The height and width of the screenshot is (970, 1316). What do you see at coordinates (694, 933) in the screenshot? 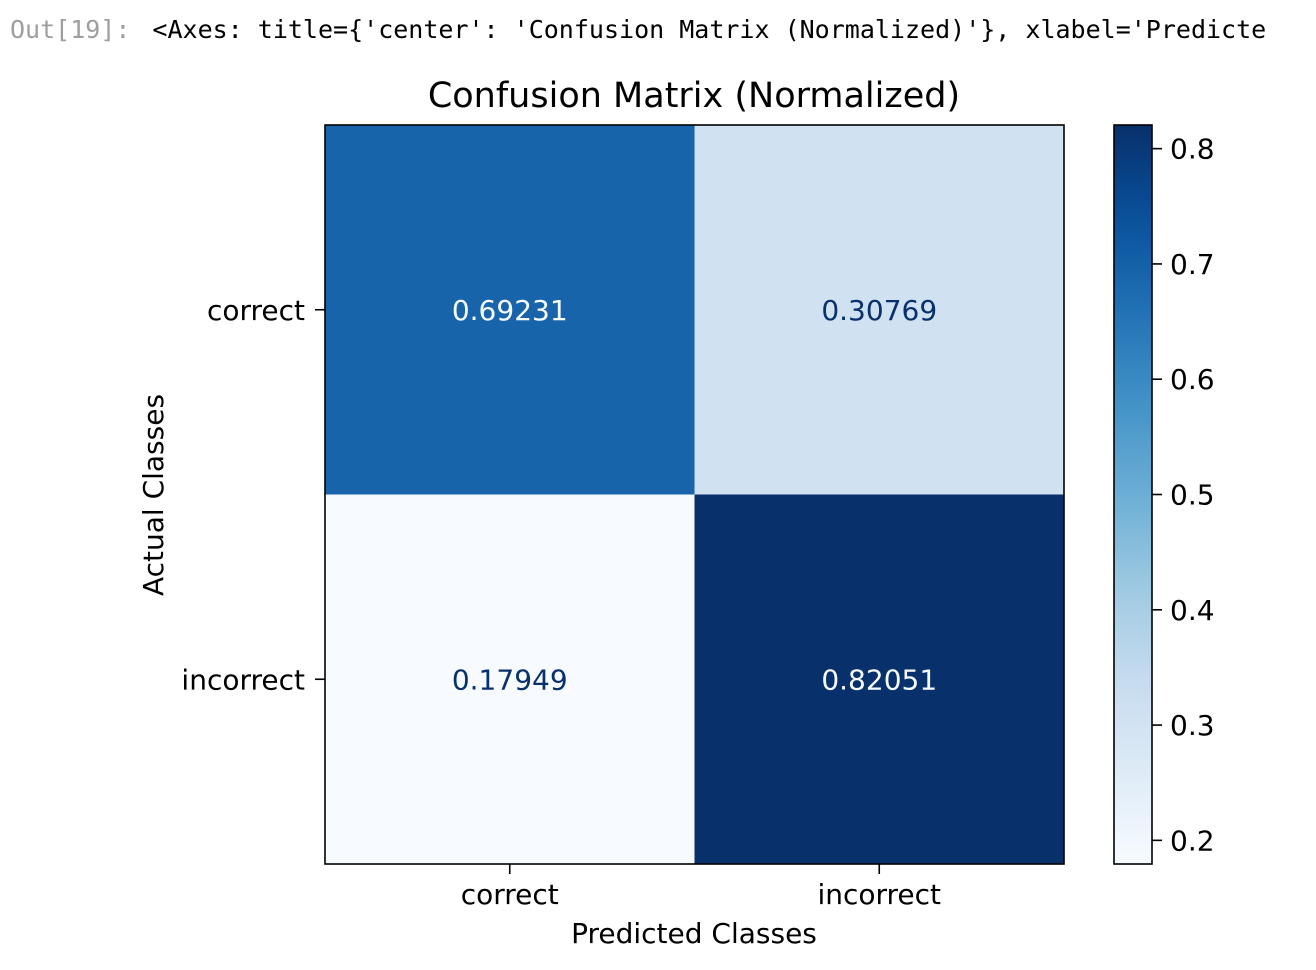
I see `x-axis-label: Predicted Classes` at bounding box center [694, 933].